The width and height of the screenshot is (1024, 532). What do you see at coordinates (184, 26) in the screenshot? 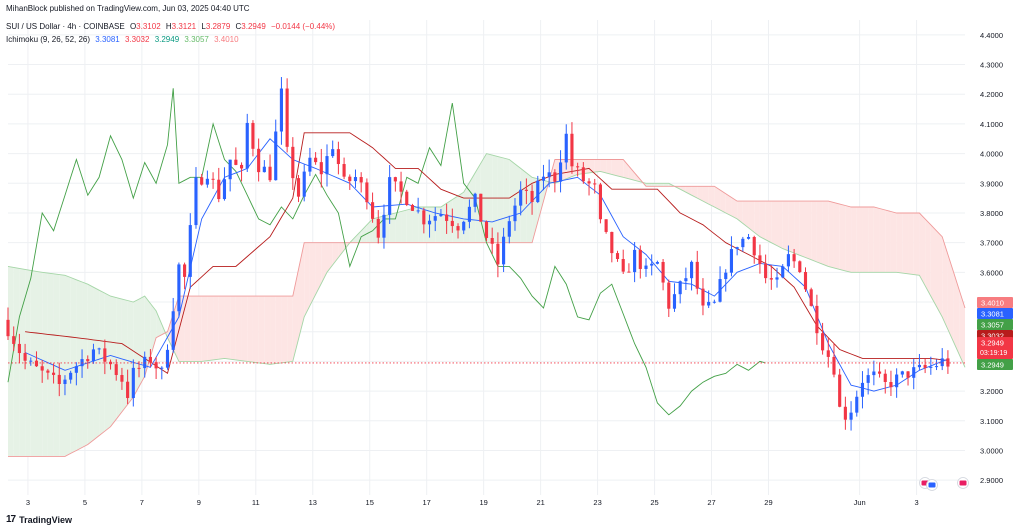
I see `high-value: 3.3121` at bounding box center [184, 26].